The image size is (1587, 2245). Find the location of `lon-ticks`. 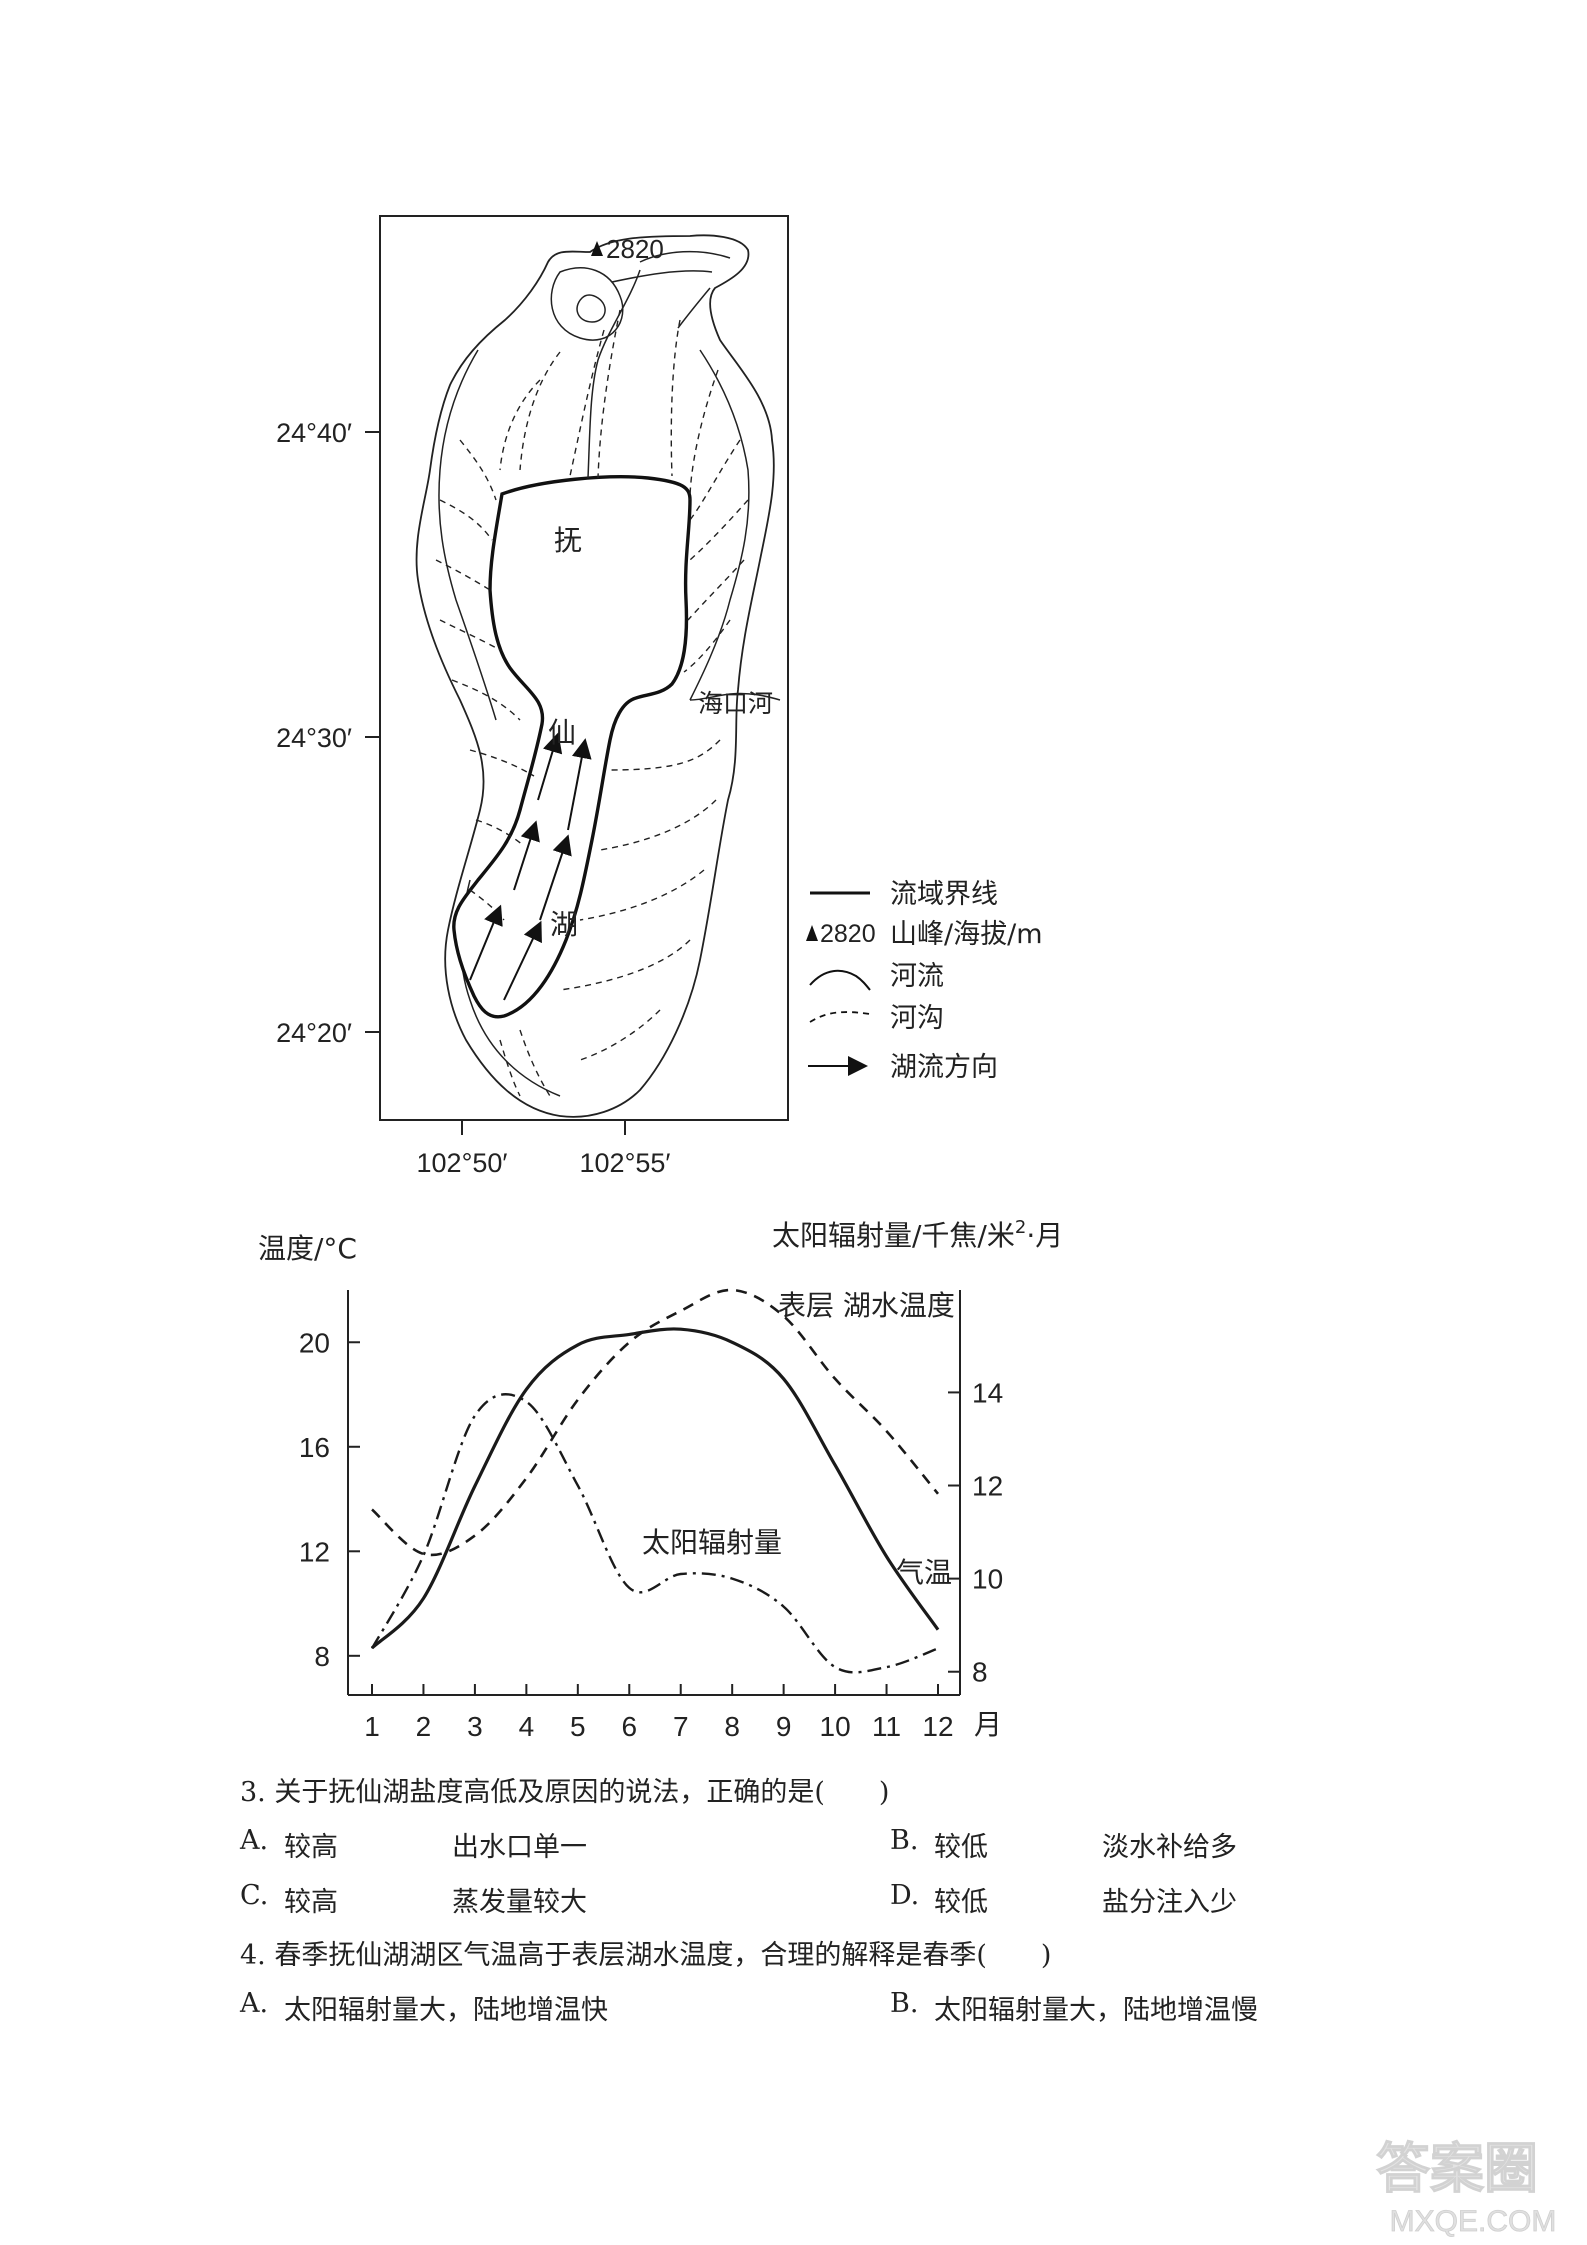

lon-ticks is located at coordinates (543, 1127).